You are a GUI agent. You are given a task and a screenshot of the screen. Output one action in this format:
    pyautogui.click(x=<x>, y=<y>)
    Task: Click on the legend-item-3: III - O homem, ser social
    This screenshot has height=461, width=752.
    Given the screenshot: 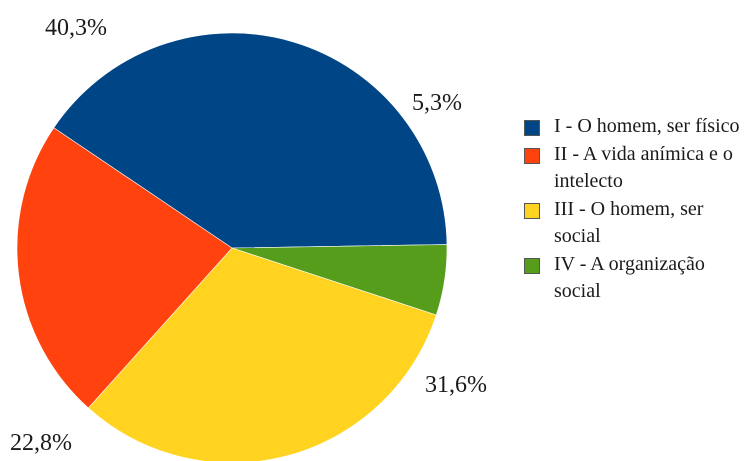 What is the action you would take?
    pyautogui.click(x=636, y=223)
    